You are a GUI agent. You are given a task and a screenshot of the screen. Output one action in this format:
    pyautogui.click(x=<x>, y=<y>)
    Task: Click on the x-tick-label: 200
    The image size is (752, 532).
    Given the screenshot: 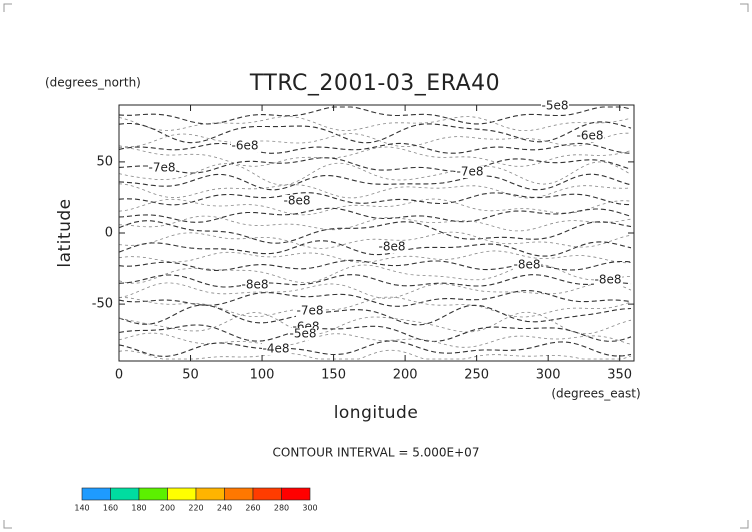 What is the action you would take?
    pyautogui.click(x=405, y=375)
    